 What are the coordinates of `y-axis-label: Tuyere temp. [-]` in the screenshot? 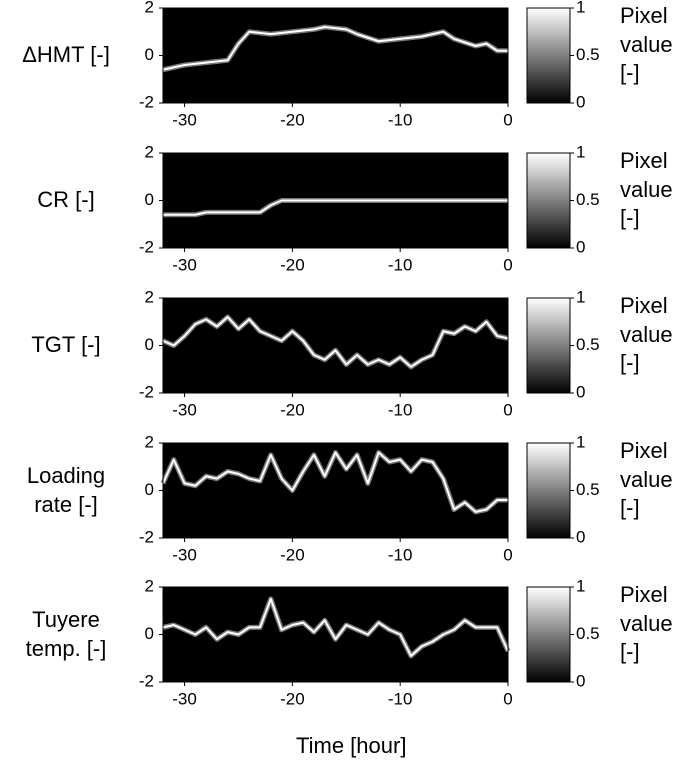 It's located at (66, 634).